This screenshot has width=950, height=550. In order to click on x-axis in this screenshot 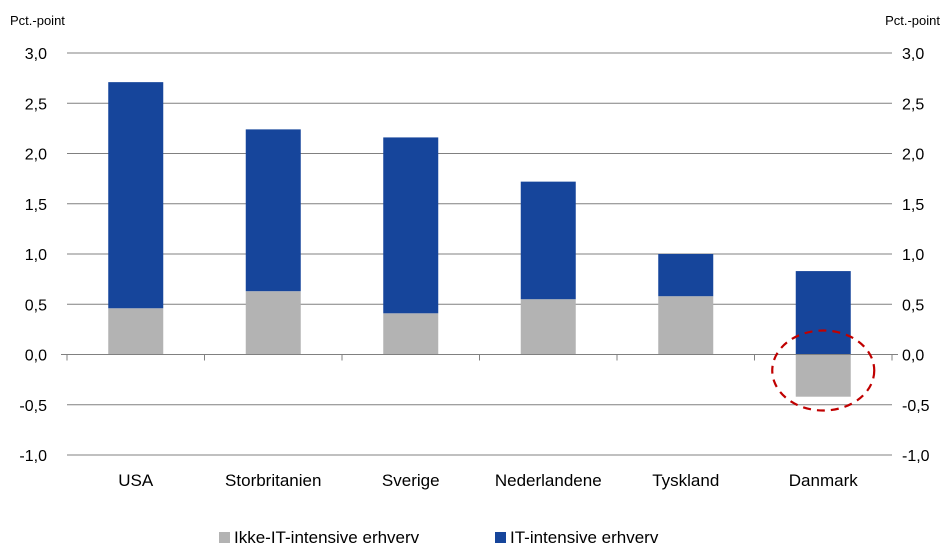, I will do `click(479, 357)`.